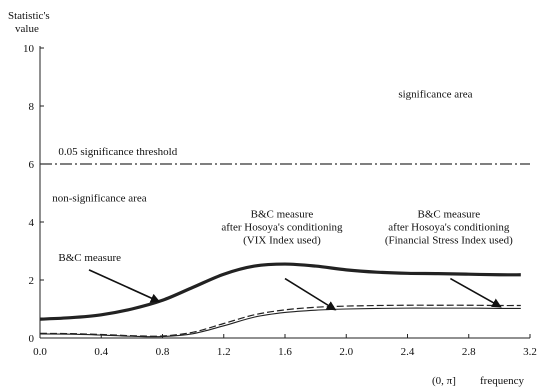  Describe the element at coordinates (280, 291) in the screenshot. I see `bc-measure-line` at that location.